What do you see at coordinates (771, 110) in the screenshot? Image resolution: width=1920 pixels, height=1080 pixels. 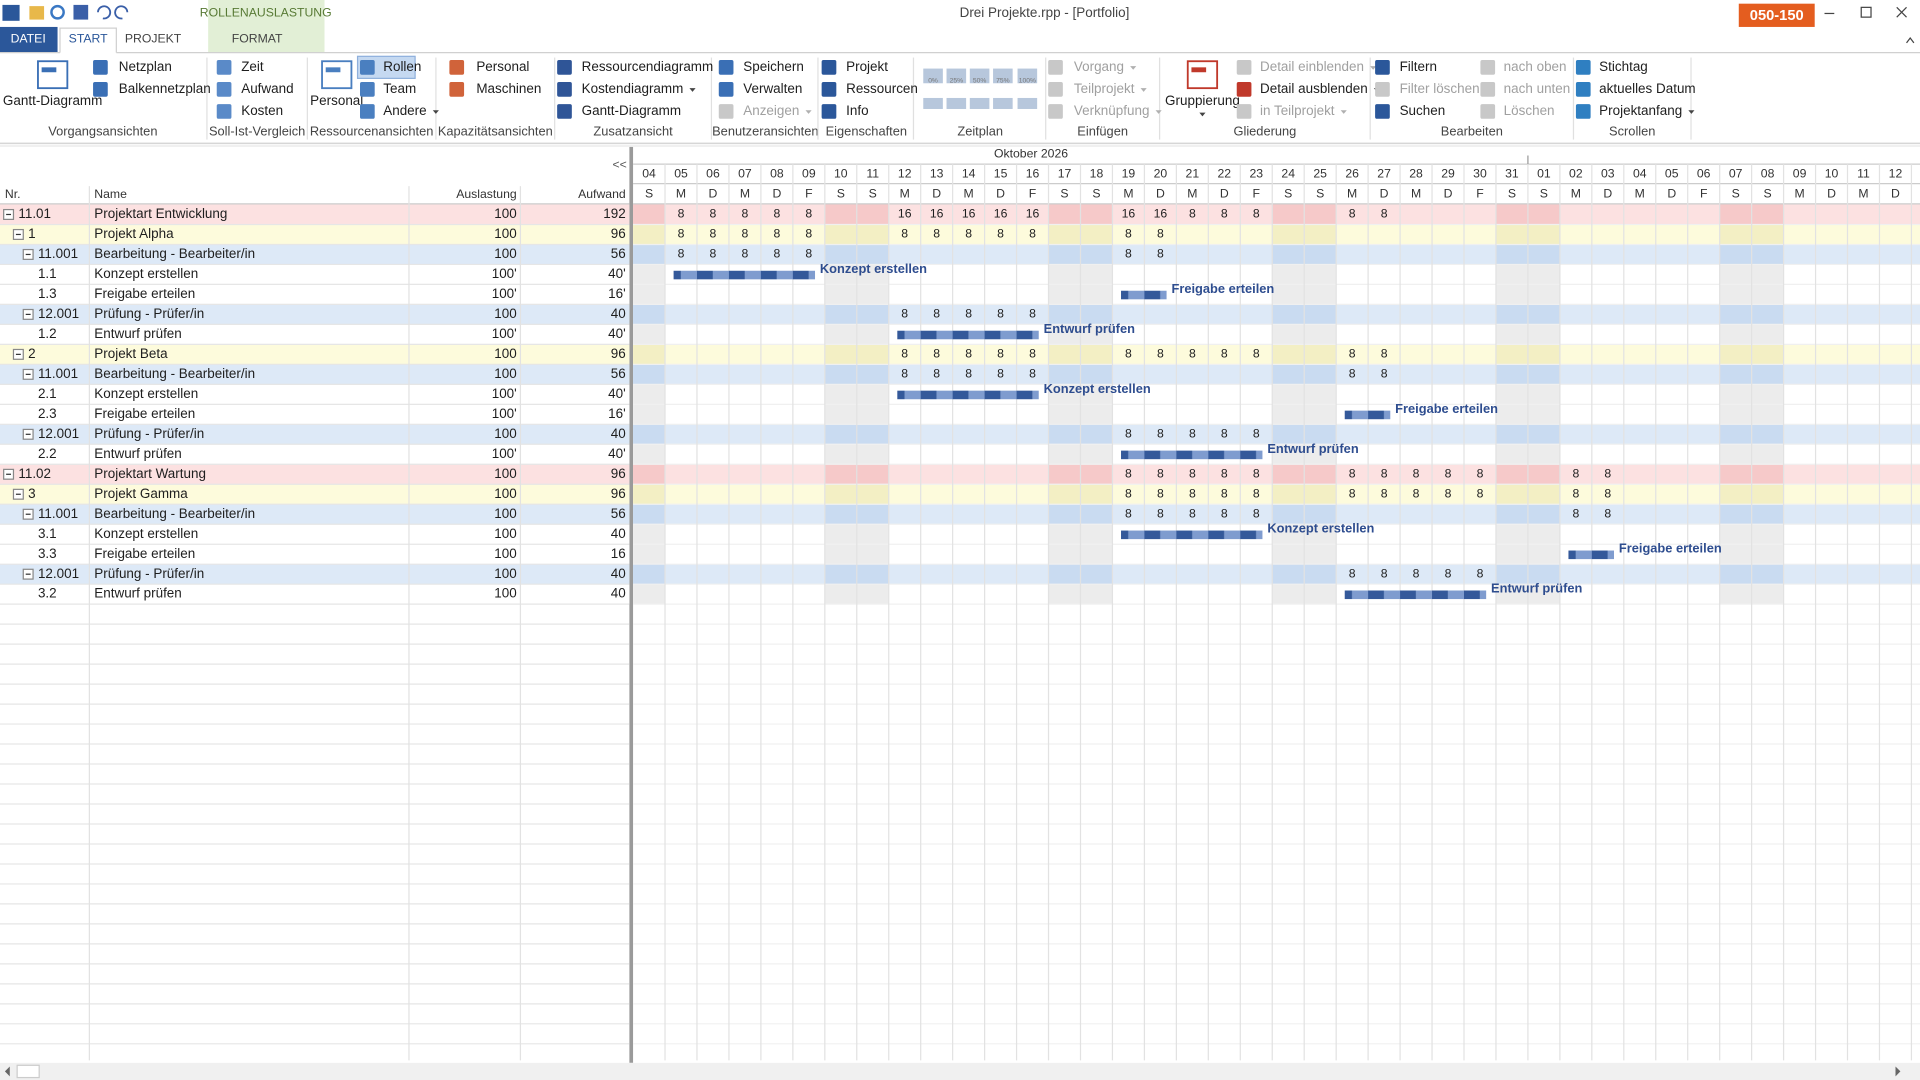 I see `ribbon-button: Anzeigen` at bounding box center [771, 110].